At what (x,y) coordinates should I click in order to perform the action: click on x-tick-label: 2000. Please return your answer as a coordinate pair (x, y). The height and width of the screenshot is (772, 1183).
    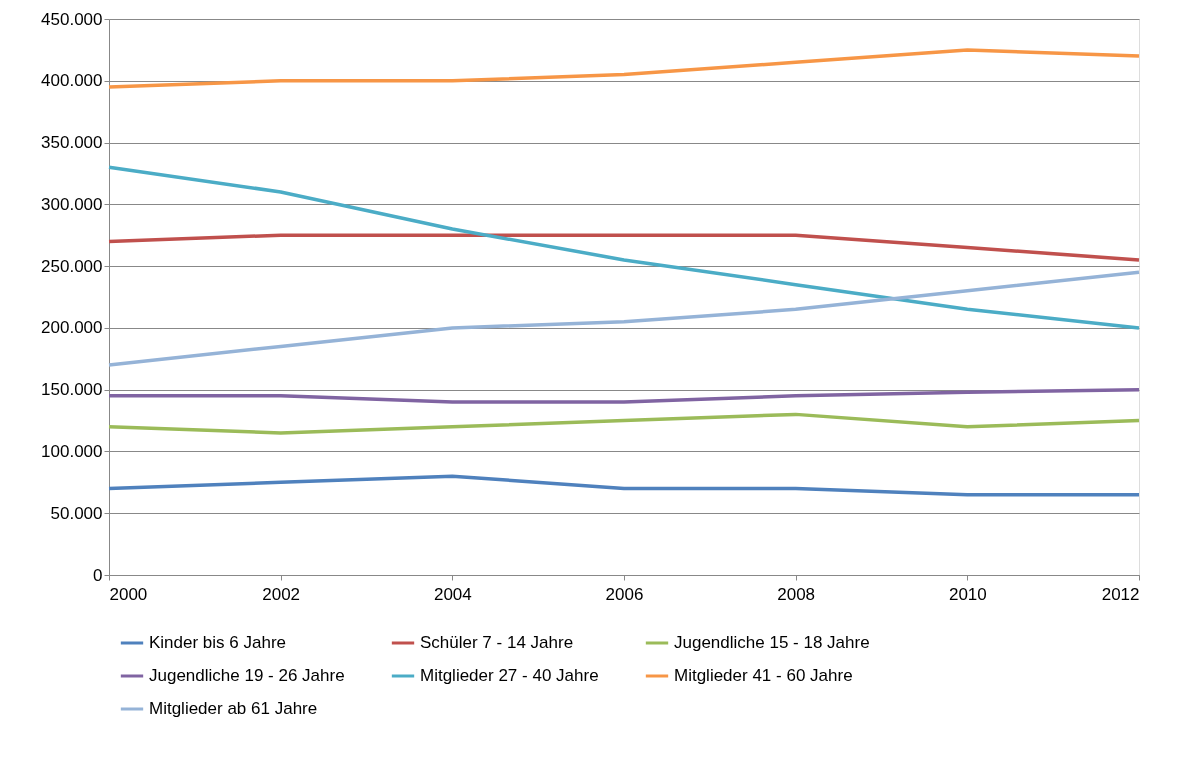
    Looking at the image, I should click on (128, 594).